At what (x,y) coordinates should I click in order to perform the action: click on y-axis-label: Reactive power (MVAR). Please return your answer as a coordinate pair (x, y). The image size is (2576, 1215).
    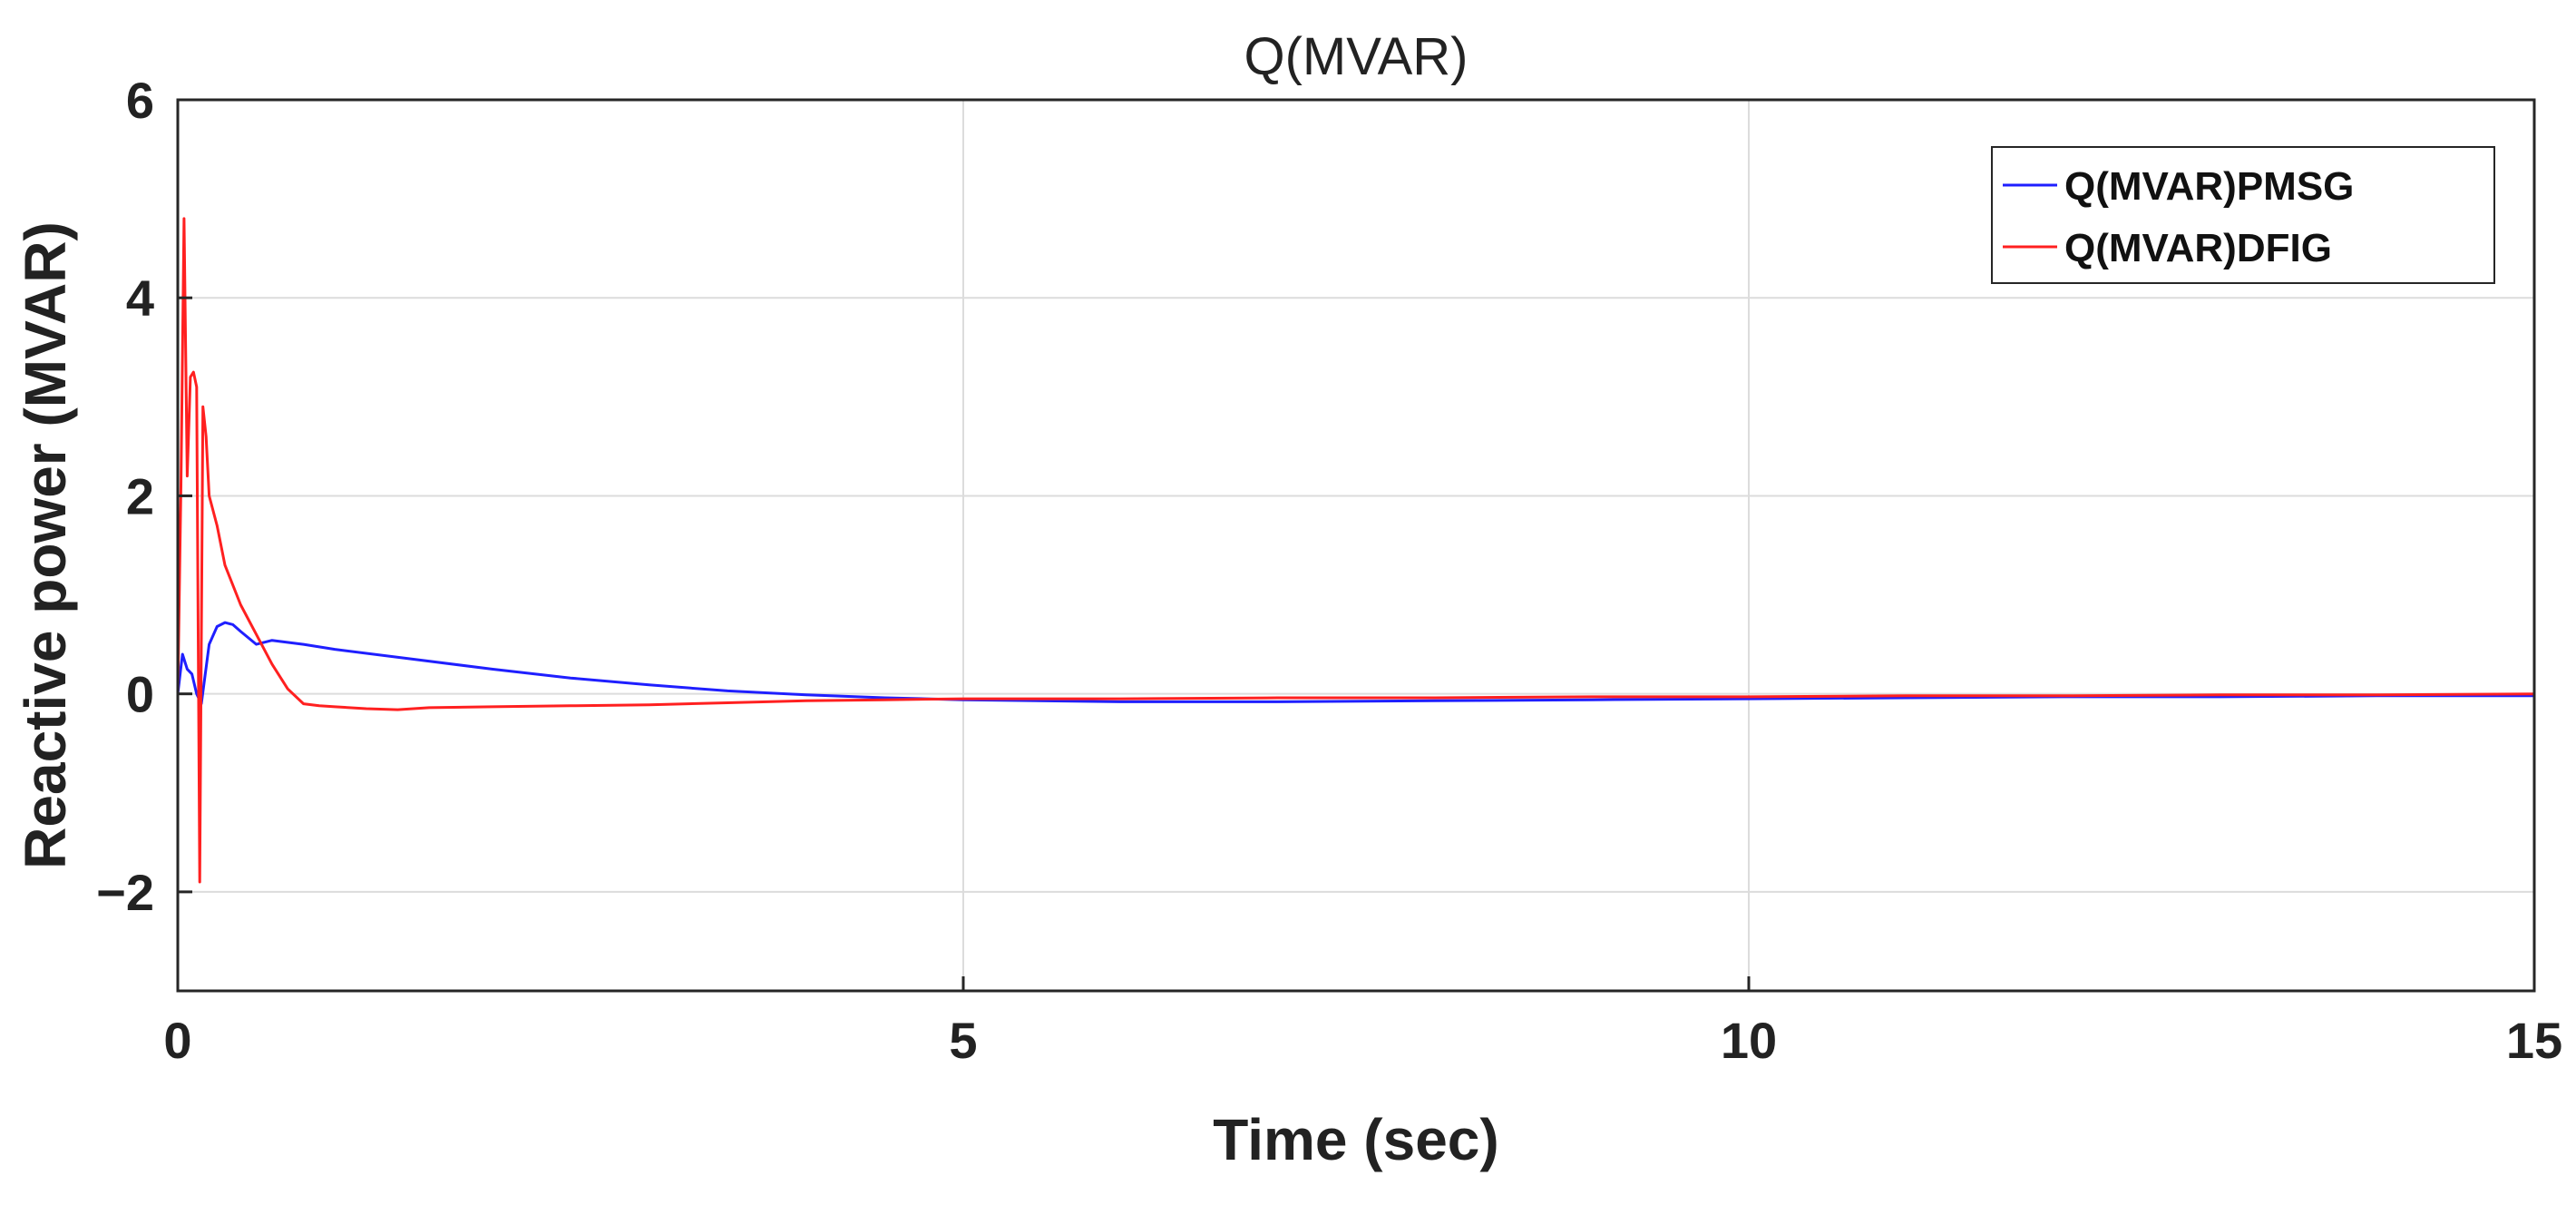
    Looking at the image, I should click on (45, 545).